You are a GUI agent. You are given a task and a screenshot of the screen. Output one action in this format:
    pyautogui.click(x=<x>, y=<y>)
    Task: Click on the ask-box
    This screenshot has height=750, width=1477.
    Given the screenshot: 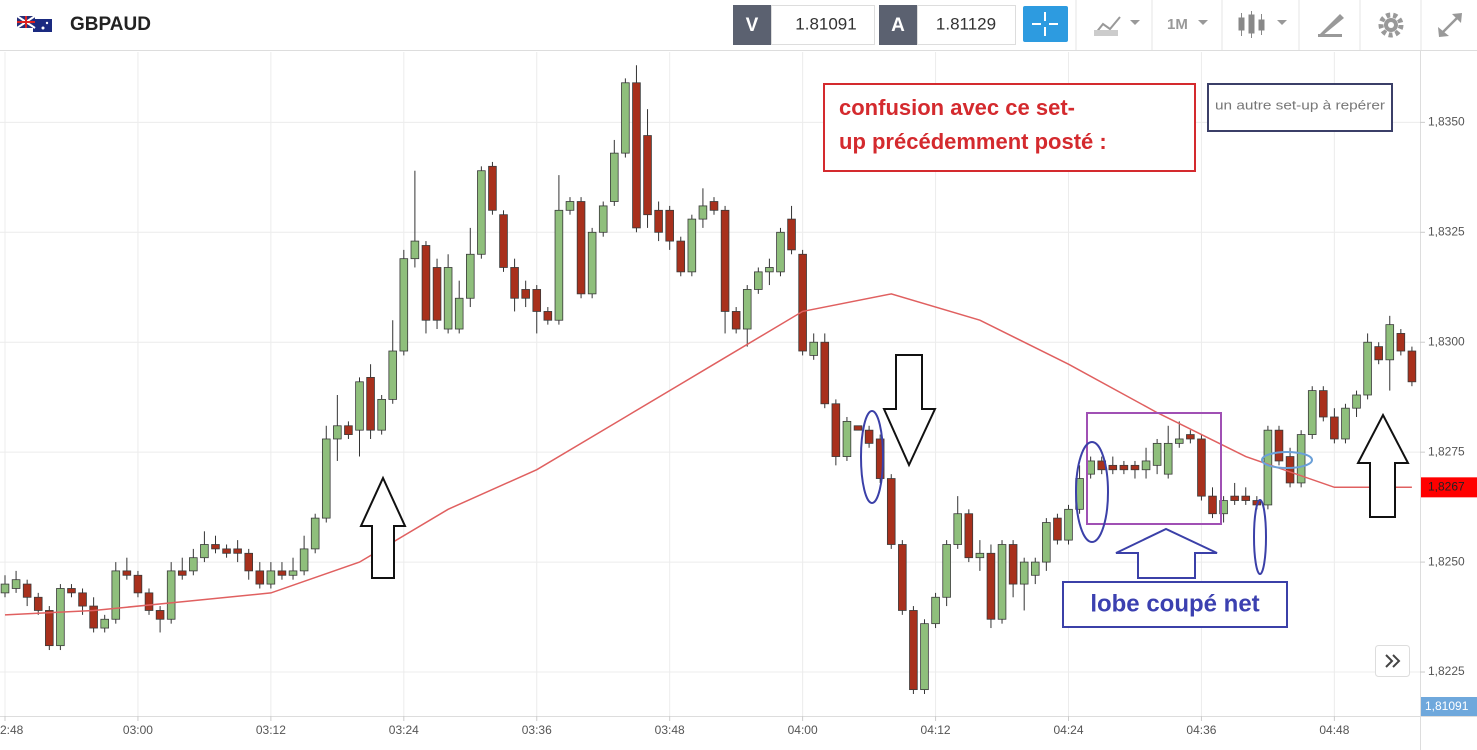 What is the action you would take?
    pyautogui.click(x=966, y=25)
    